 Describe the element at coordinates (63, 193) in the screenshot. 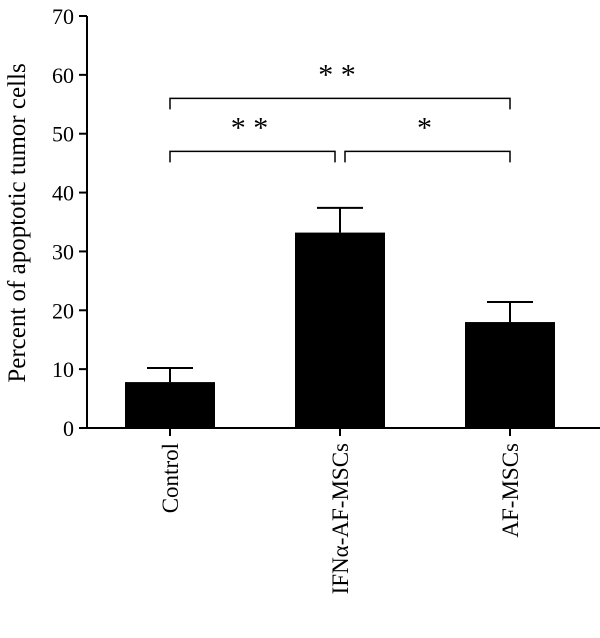

I see `y-tick-label: 40` at that location.